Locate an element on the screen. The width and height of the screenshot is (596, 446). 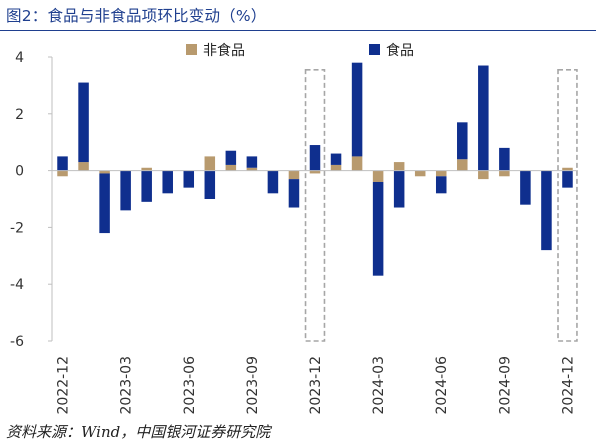
figure-title: 图2：食品与非食品项环比变动（%） is located at coordinates (136, 16).